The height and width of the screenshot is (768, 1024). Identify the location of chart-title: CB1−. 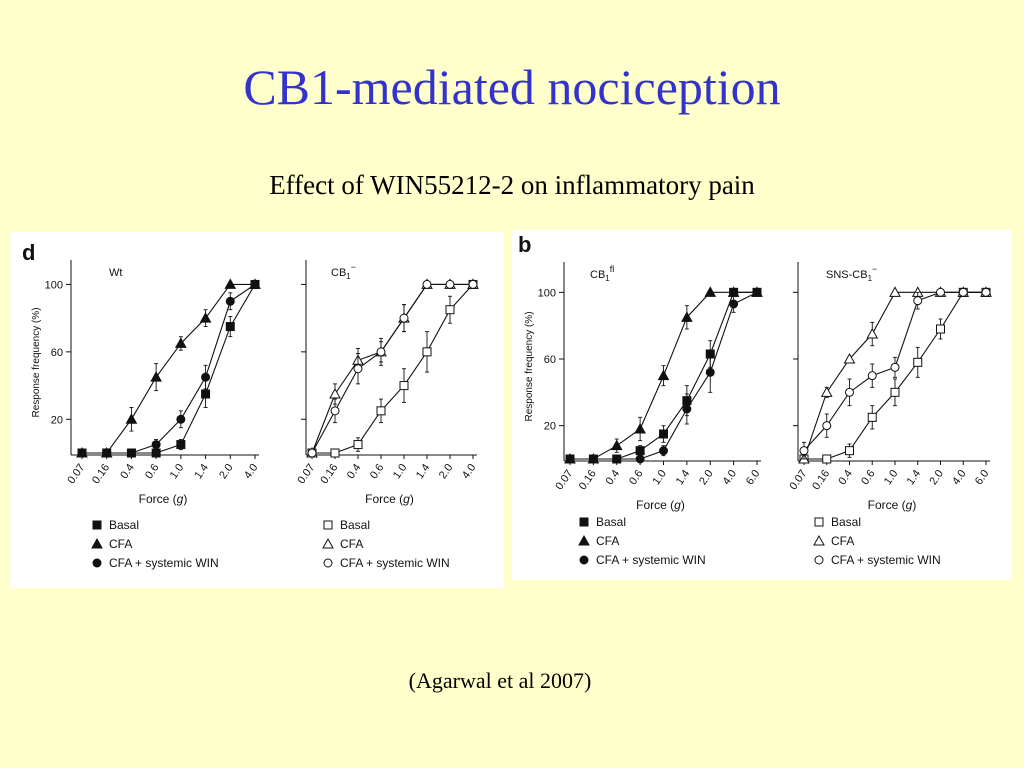
(343, 271).